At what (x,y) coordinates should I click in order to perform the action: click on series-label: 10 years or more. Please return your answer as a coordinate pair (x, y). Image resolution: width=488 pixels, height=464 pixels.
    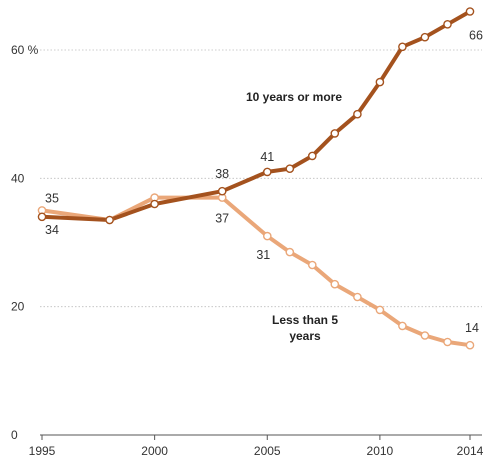
    Looking at the image, I should click on (294, 97).